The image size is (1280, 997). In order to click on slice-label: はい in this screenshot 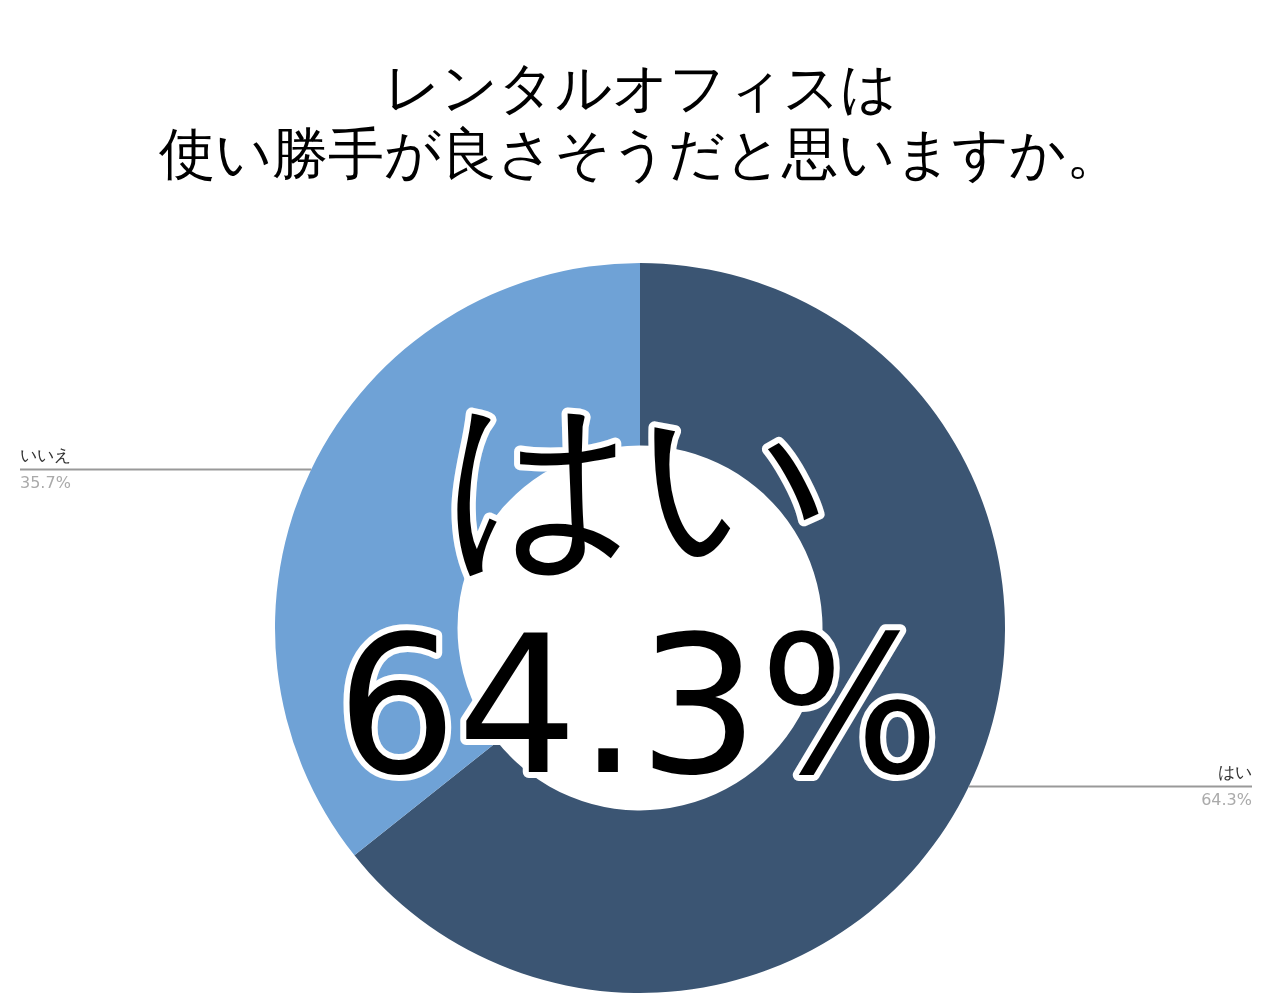, I will do `click(1235, 772)`.